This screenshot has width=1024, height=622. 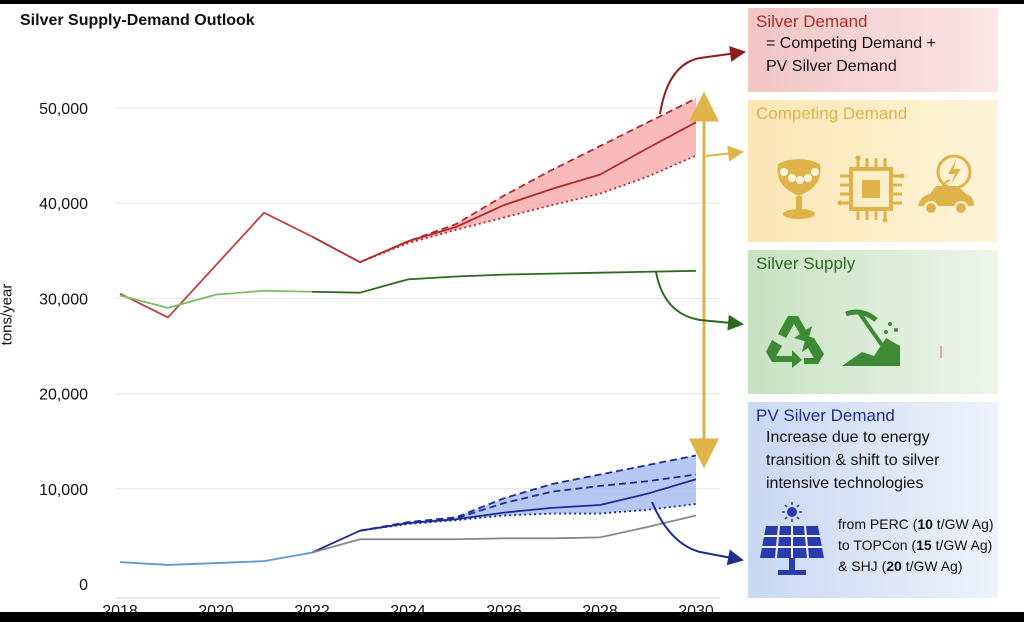 What do you see at coordinates (832, 113) in the screenshot?
I see `competing-demand-title: Competing Demand` at bounding box center [832, 113].